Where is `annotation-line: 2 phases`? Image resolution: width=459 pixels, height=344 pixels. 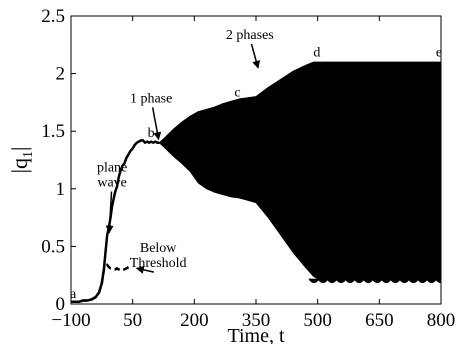 annotation-line: 2 phases is located at coordinates (250, 35).